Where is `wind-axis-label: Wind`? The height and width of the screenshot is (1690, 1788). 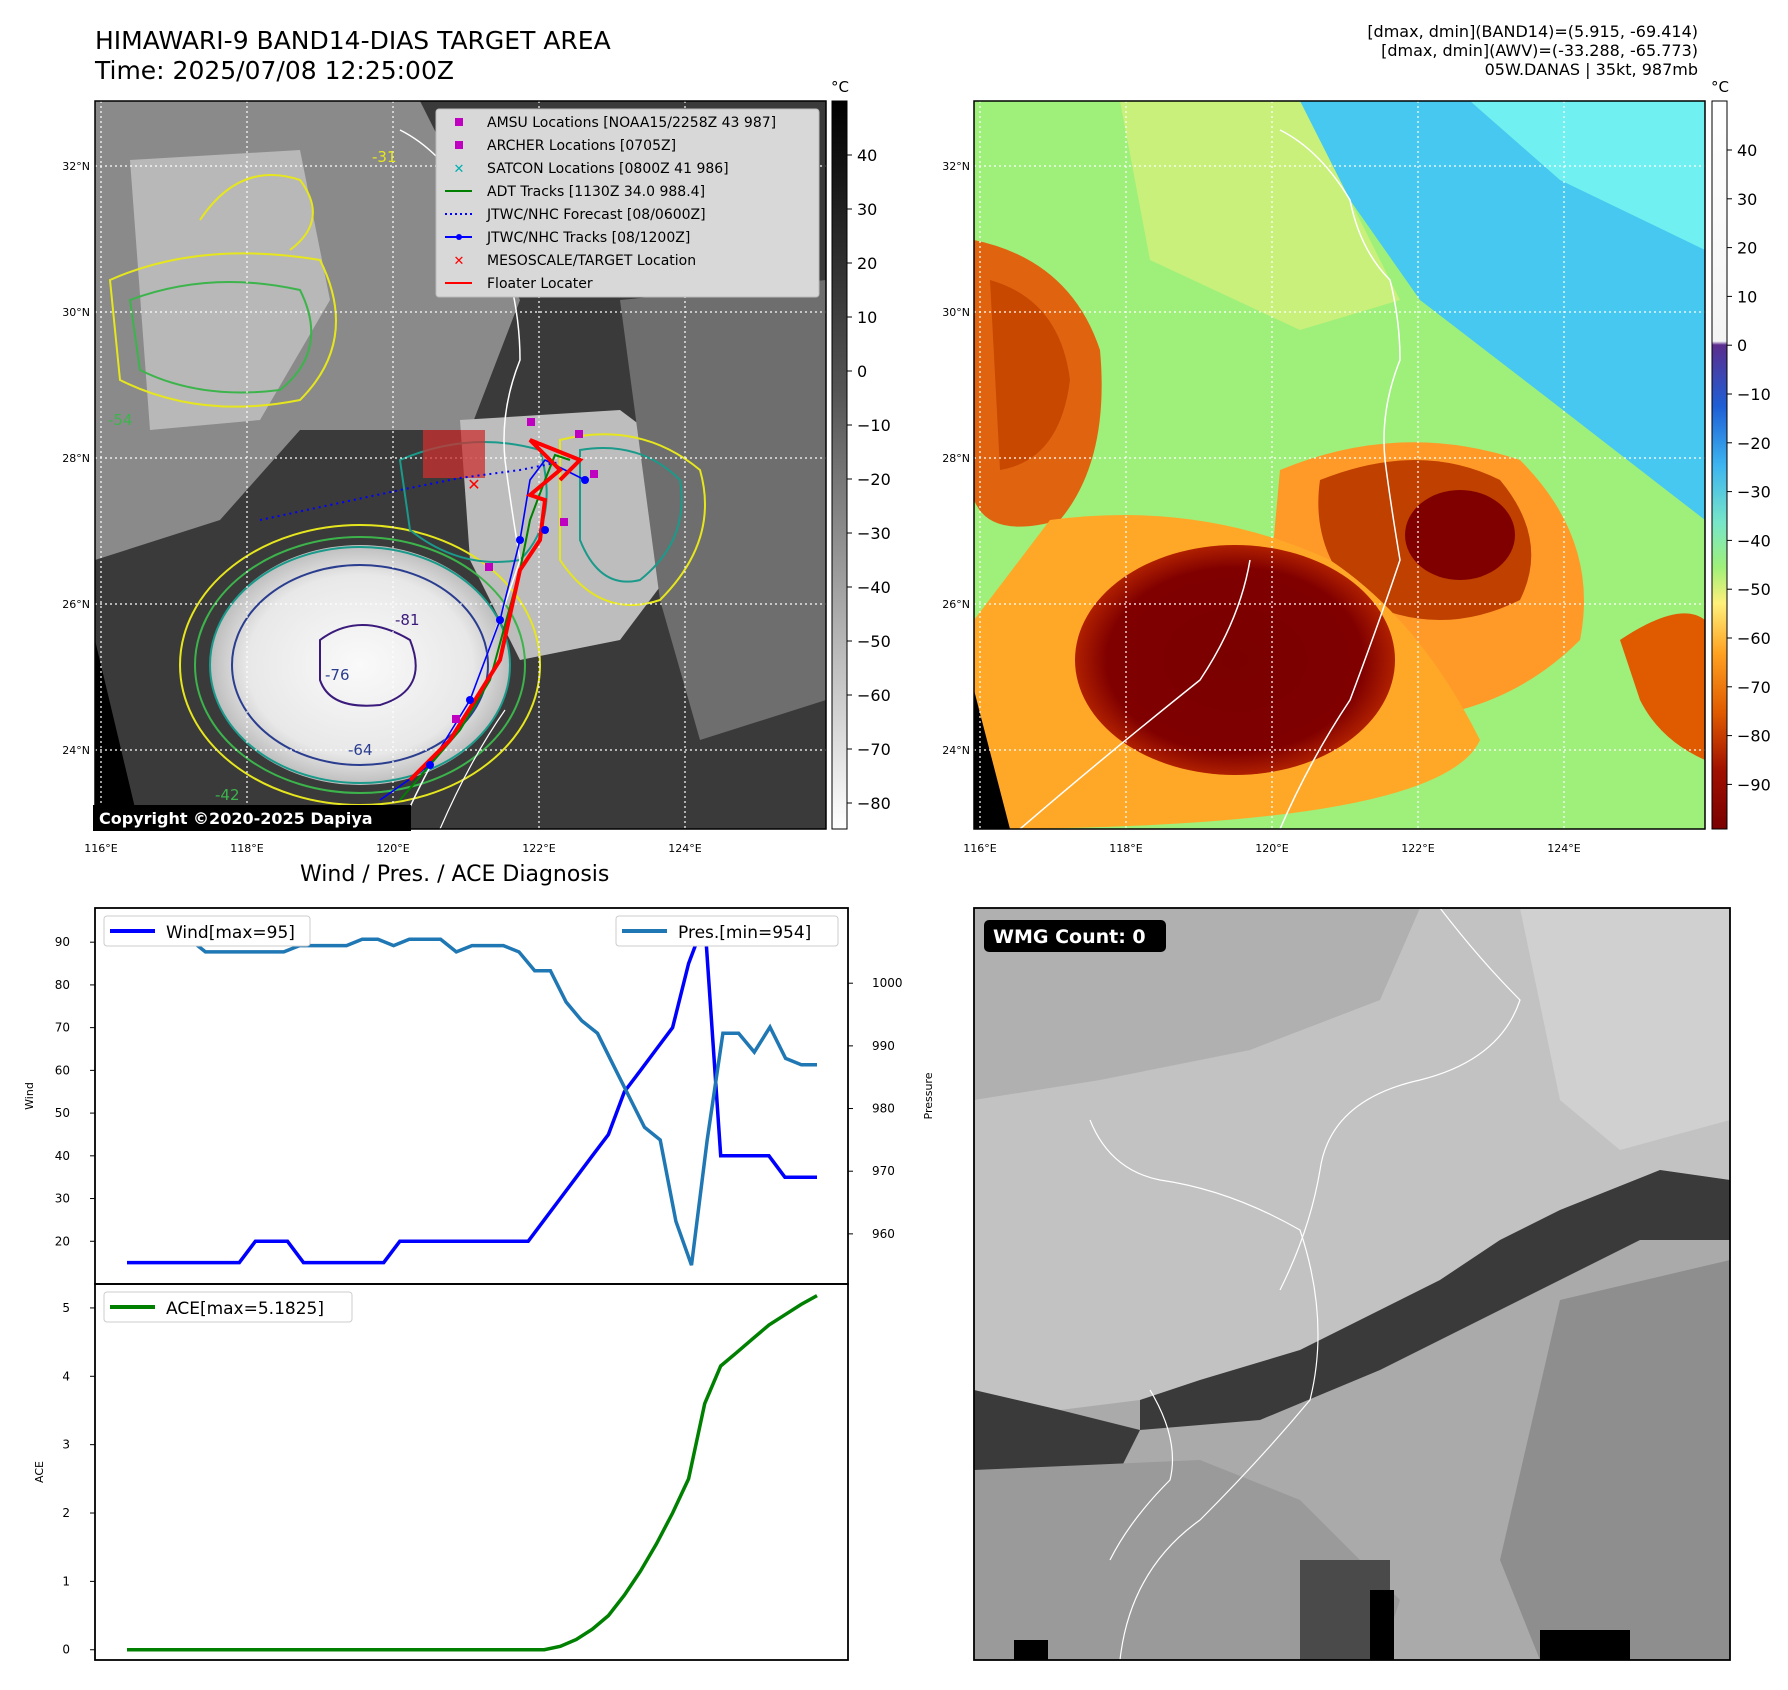 wind-axis-label: Wind is located at coordinates (29, 1096).